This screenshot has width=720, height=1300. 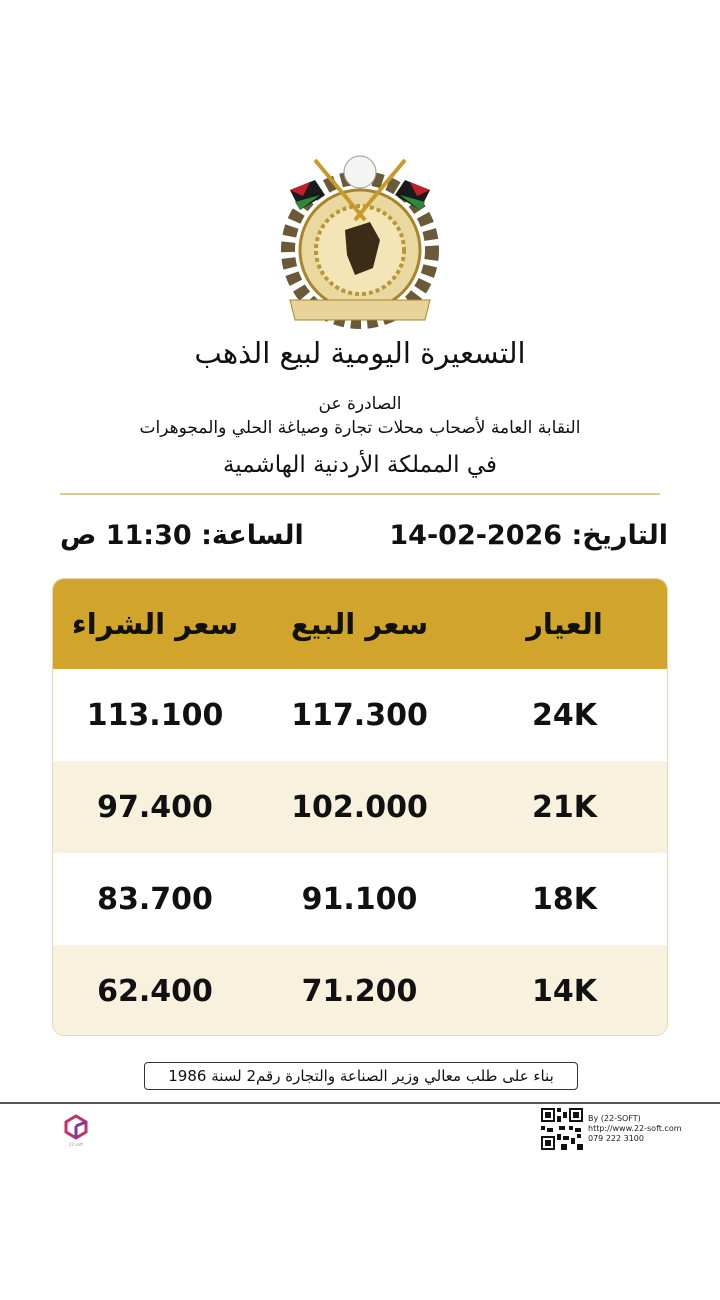 I want to click on karat: 14K, so click(x=564, y=991).